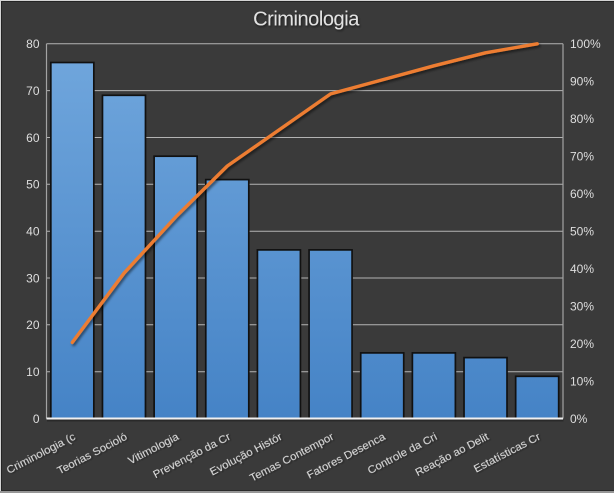 The image size is (614, 493). Describe the element at coordinates (33, 185) in the screenshot. I see `svg-text: 50` at that location.